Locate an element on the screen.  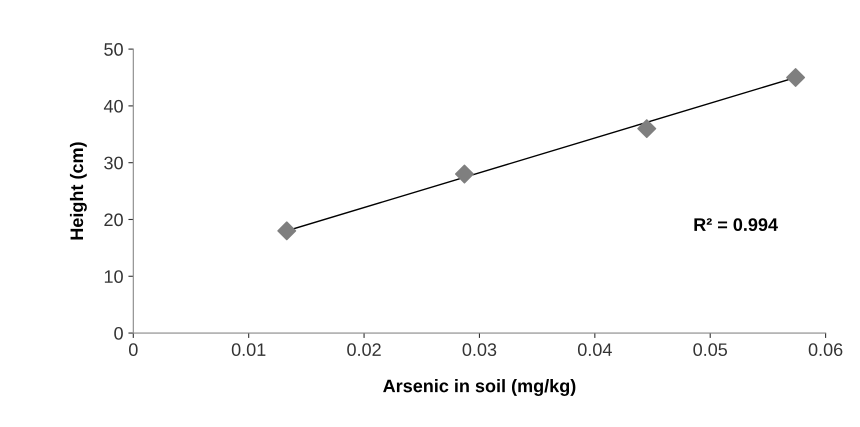
x-tick-label: 0 is located at coordinates (133, 349).